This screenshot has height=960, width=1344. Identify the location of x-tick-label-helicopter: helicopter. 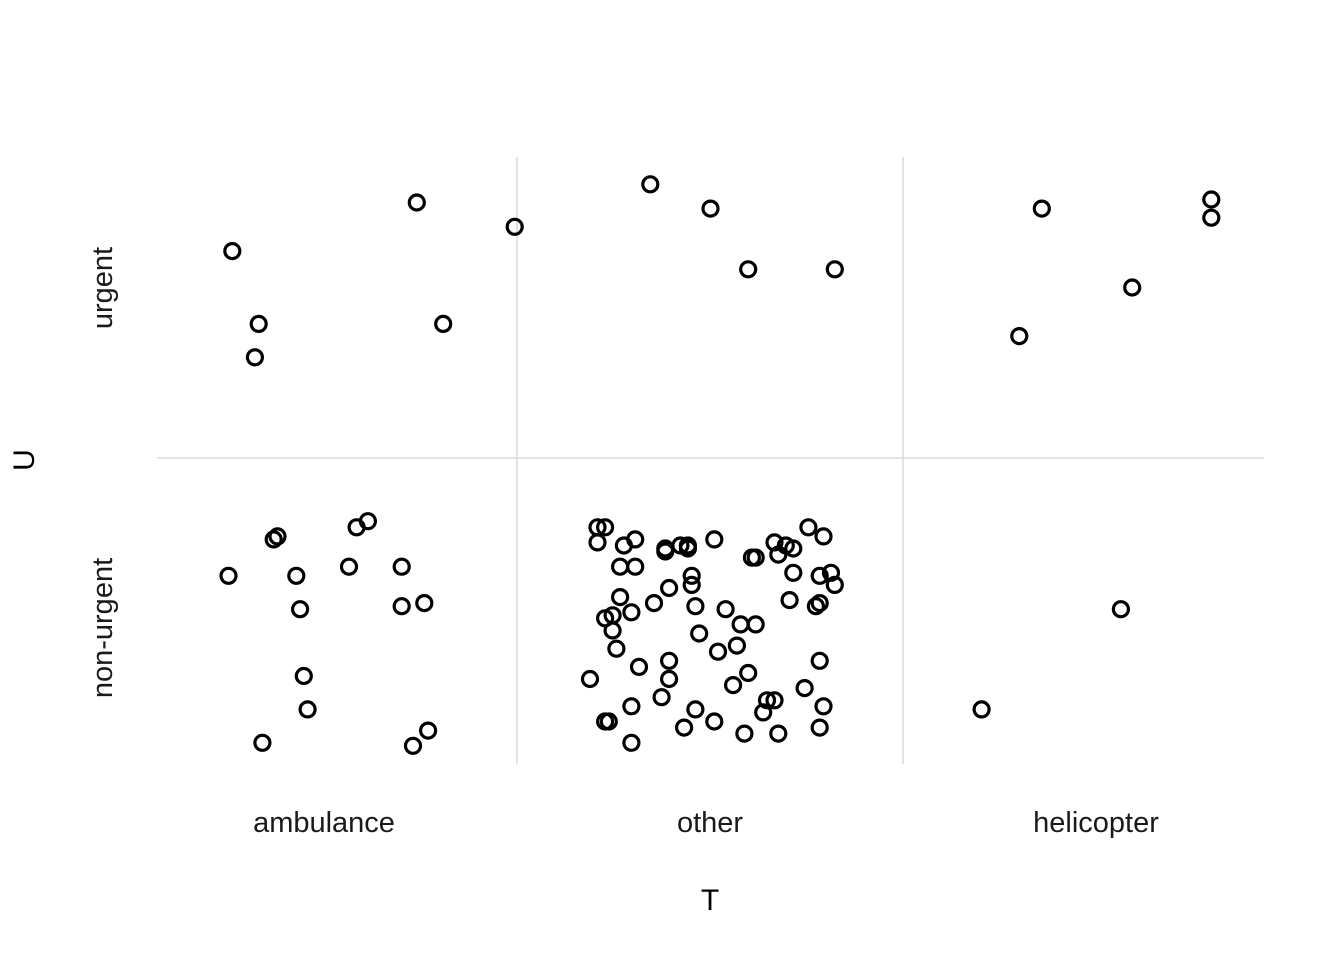
(1096, 823).